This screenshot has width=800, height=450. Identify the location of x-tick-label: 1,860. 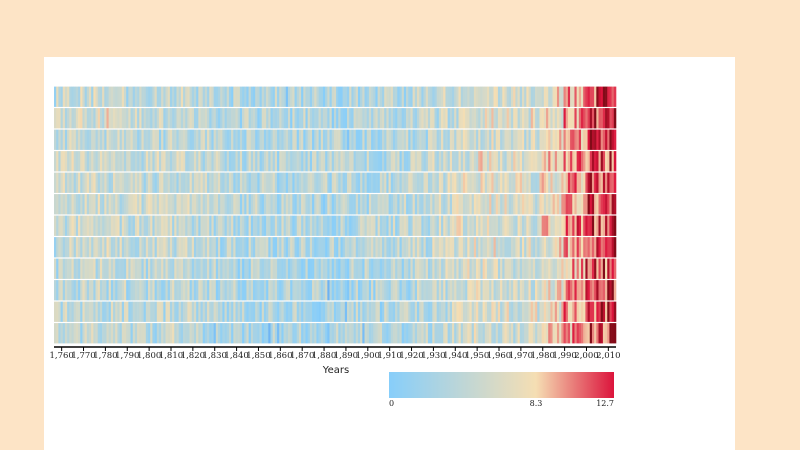
(280, 356).